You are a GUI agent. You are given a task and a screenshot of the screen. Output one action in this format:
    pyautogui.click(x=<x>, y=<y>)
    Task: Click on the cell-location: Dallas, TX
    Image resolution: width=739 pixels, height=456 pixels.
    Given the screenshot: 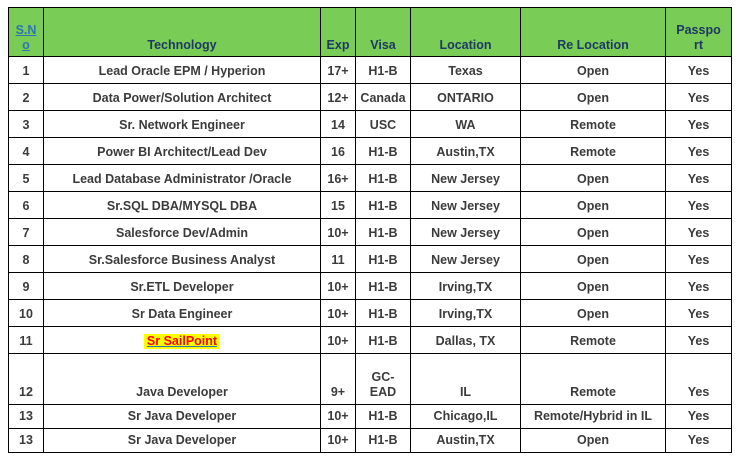 What is the action you would take?
    pyautogui.click(x=465, y=340)
    